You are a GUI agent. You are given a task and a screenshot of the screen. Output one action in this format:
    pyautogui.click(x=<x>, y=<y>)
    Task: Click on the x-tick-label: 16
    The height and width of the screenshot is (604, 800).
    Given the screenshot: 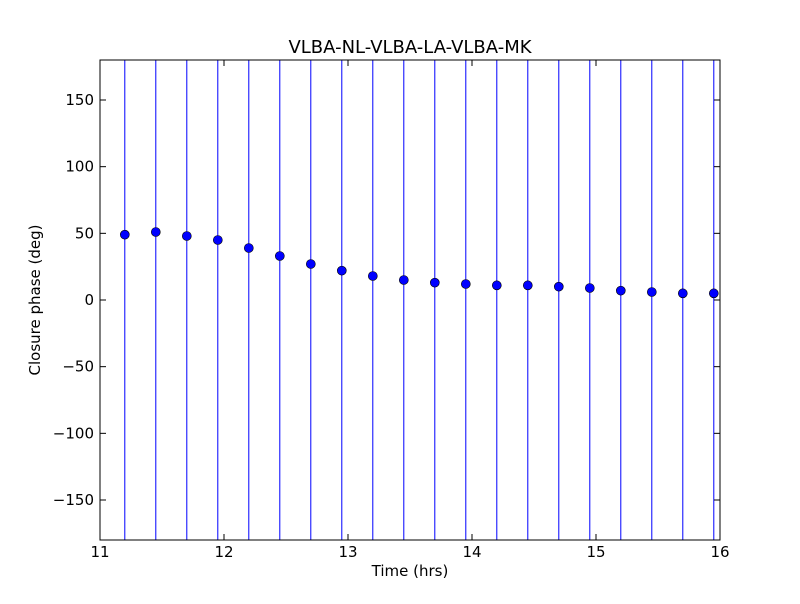 What is the action you would take?
    pyautogui.click(x=719, y=552)
    